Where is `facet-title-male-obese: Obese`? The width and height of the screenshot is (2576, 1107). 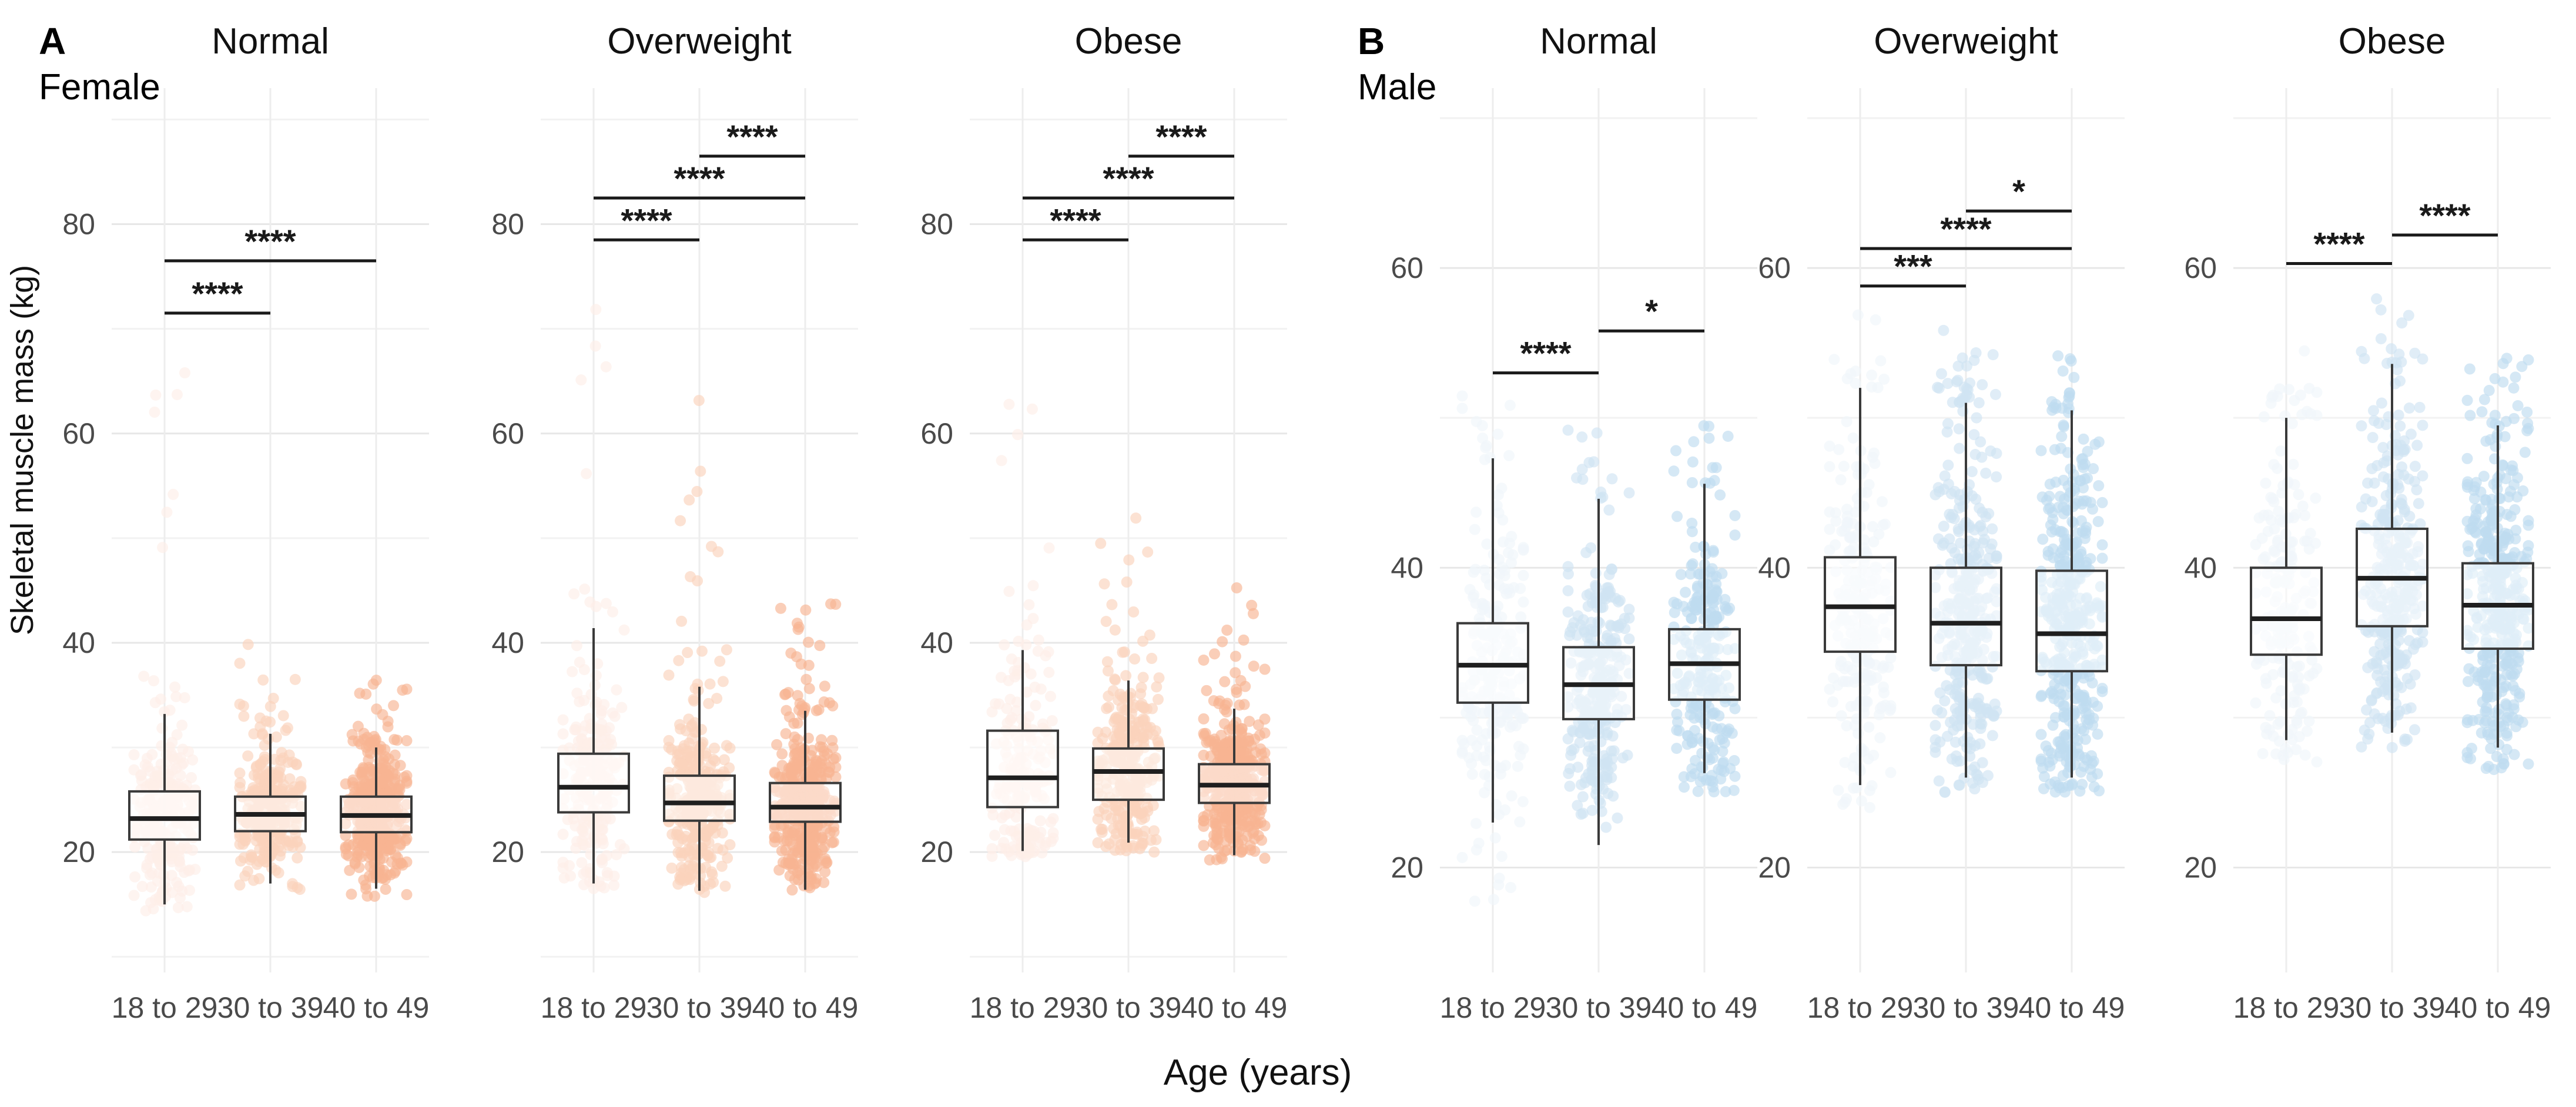 facet-title-male-obese: Obese is located at coordinates (2392, 41).